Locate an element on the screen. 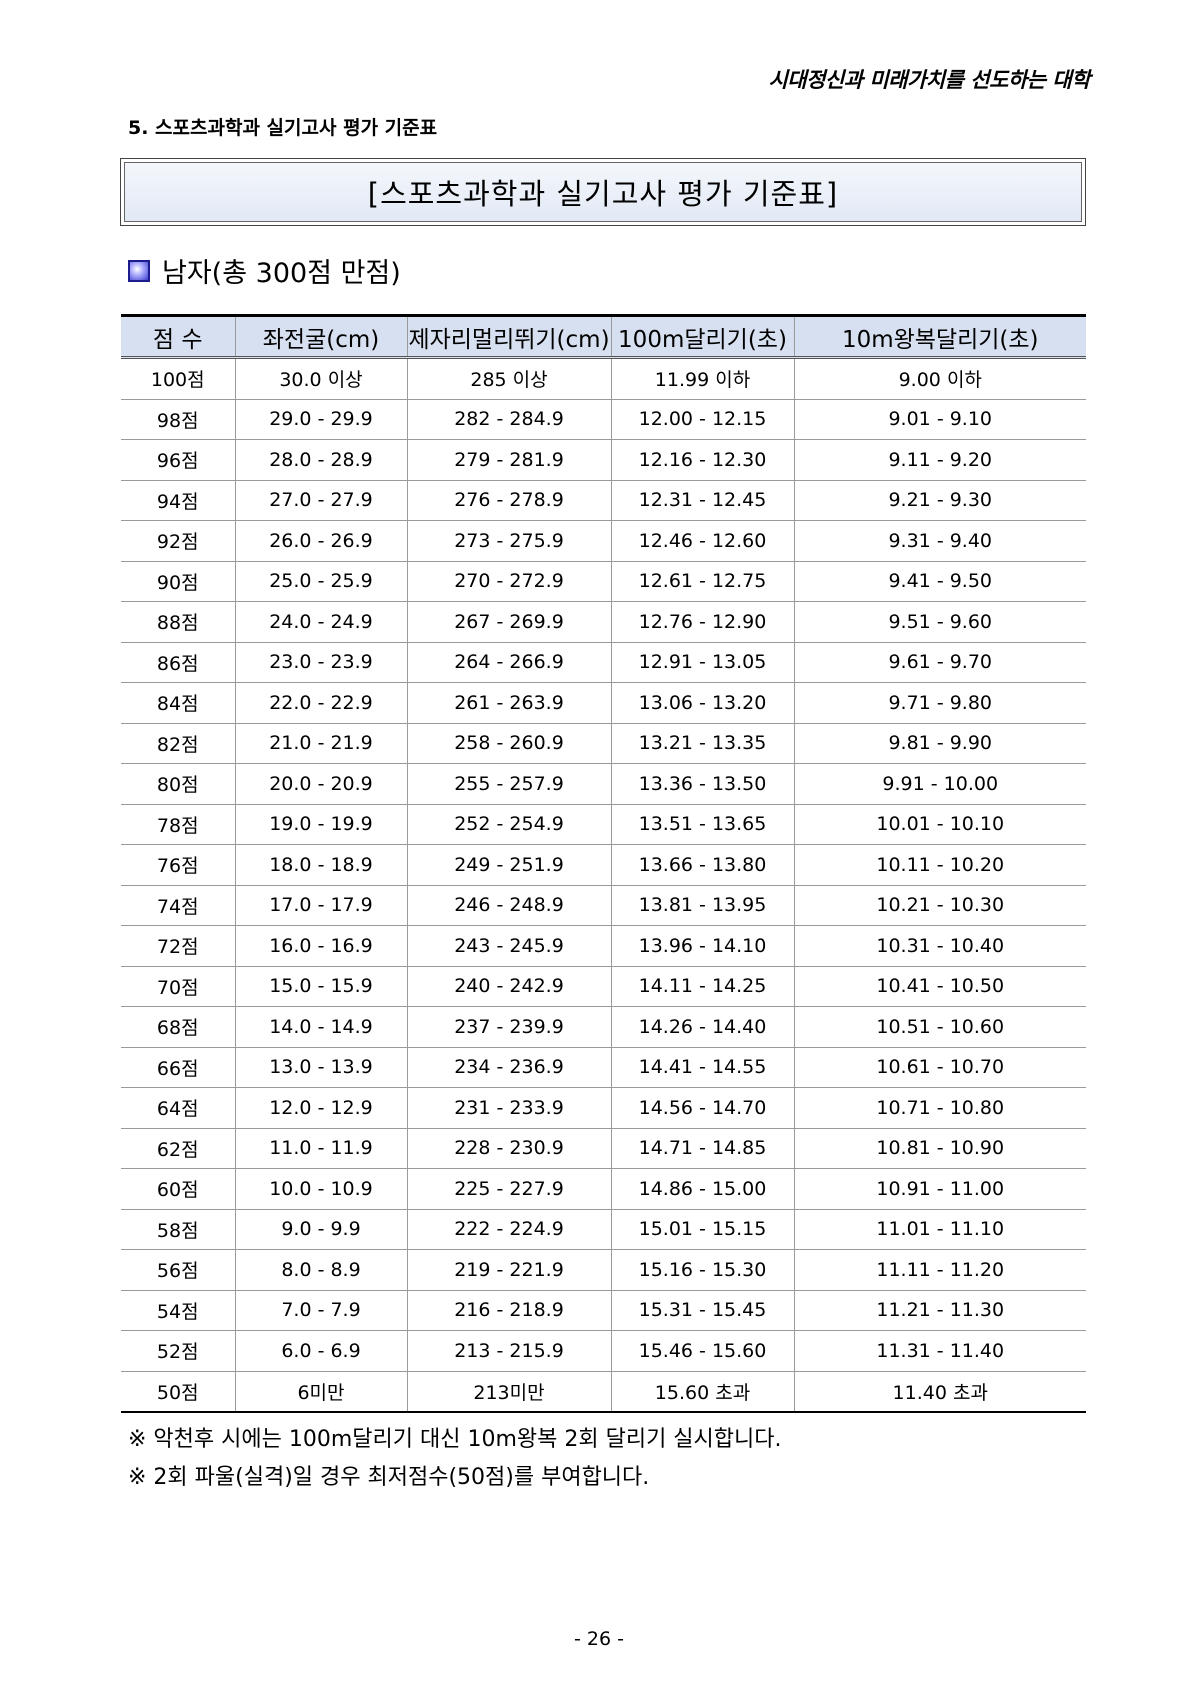 This screenshot has width=1198, height=1694. score-cell: 96점 is located at coordinates (178, 460).